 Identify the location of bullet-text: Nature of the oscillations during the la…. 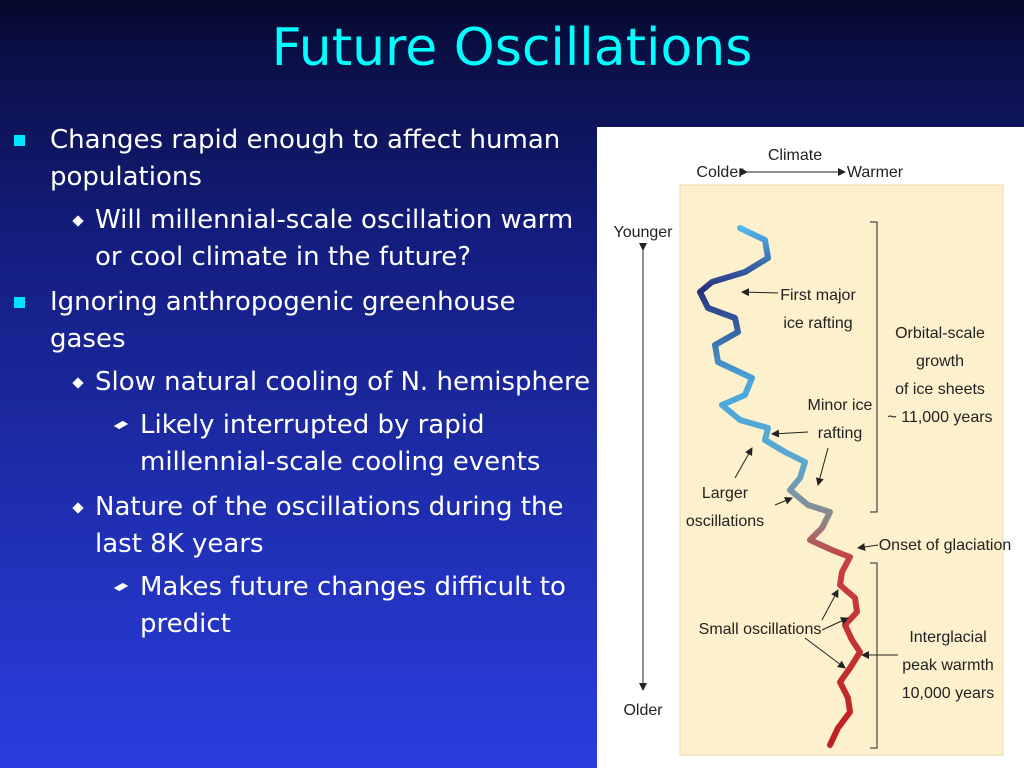
(329, 525).